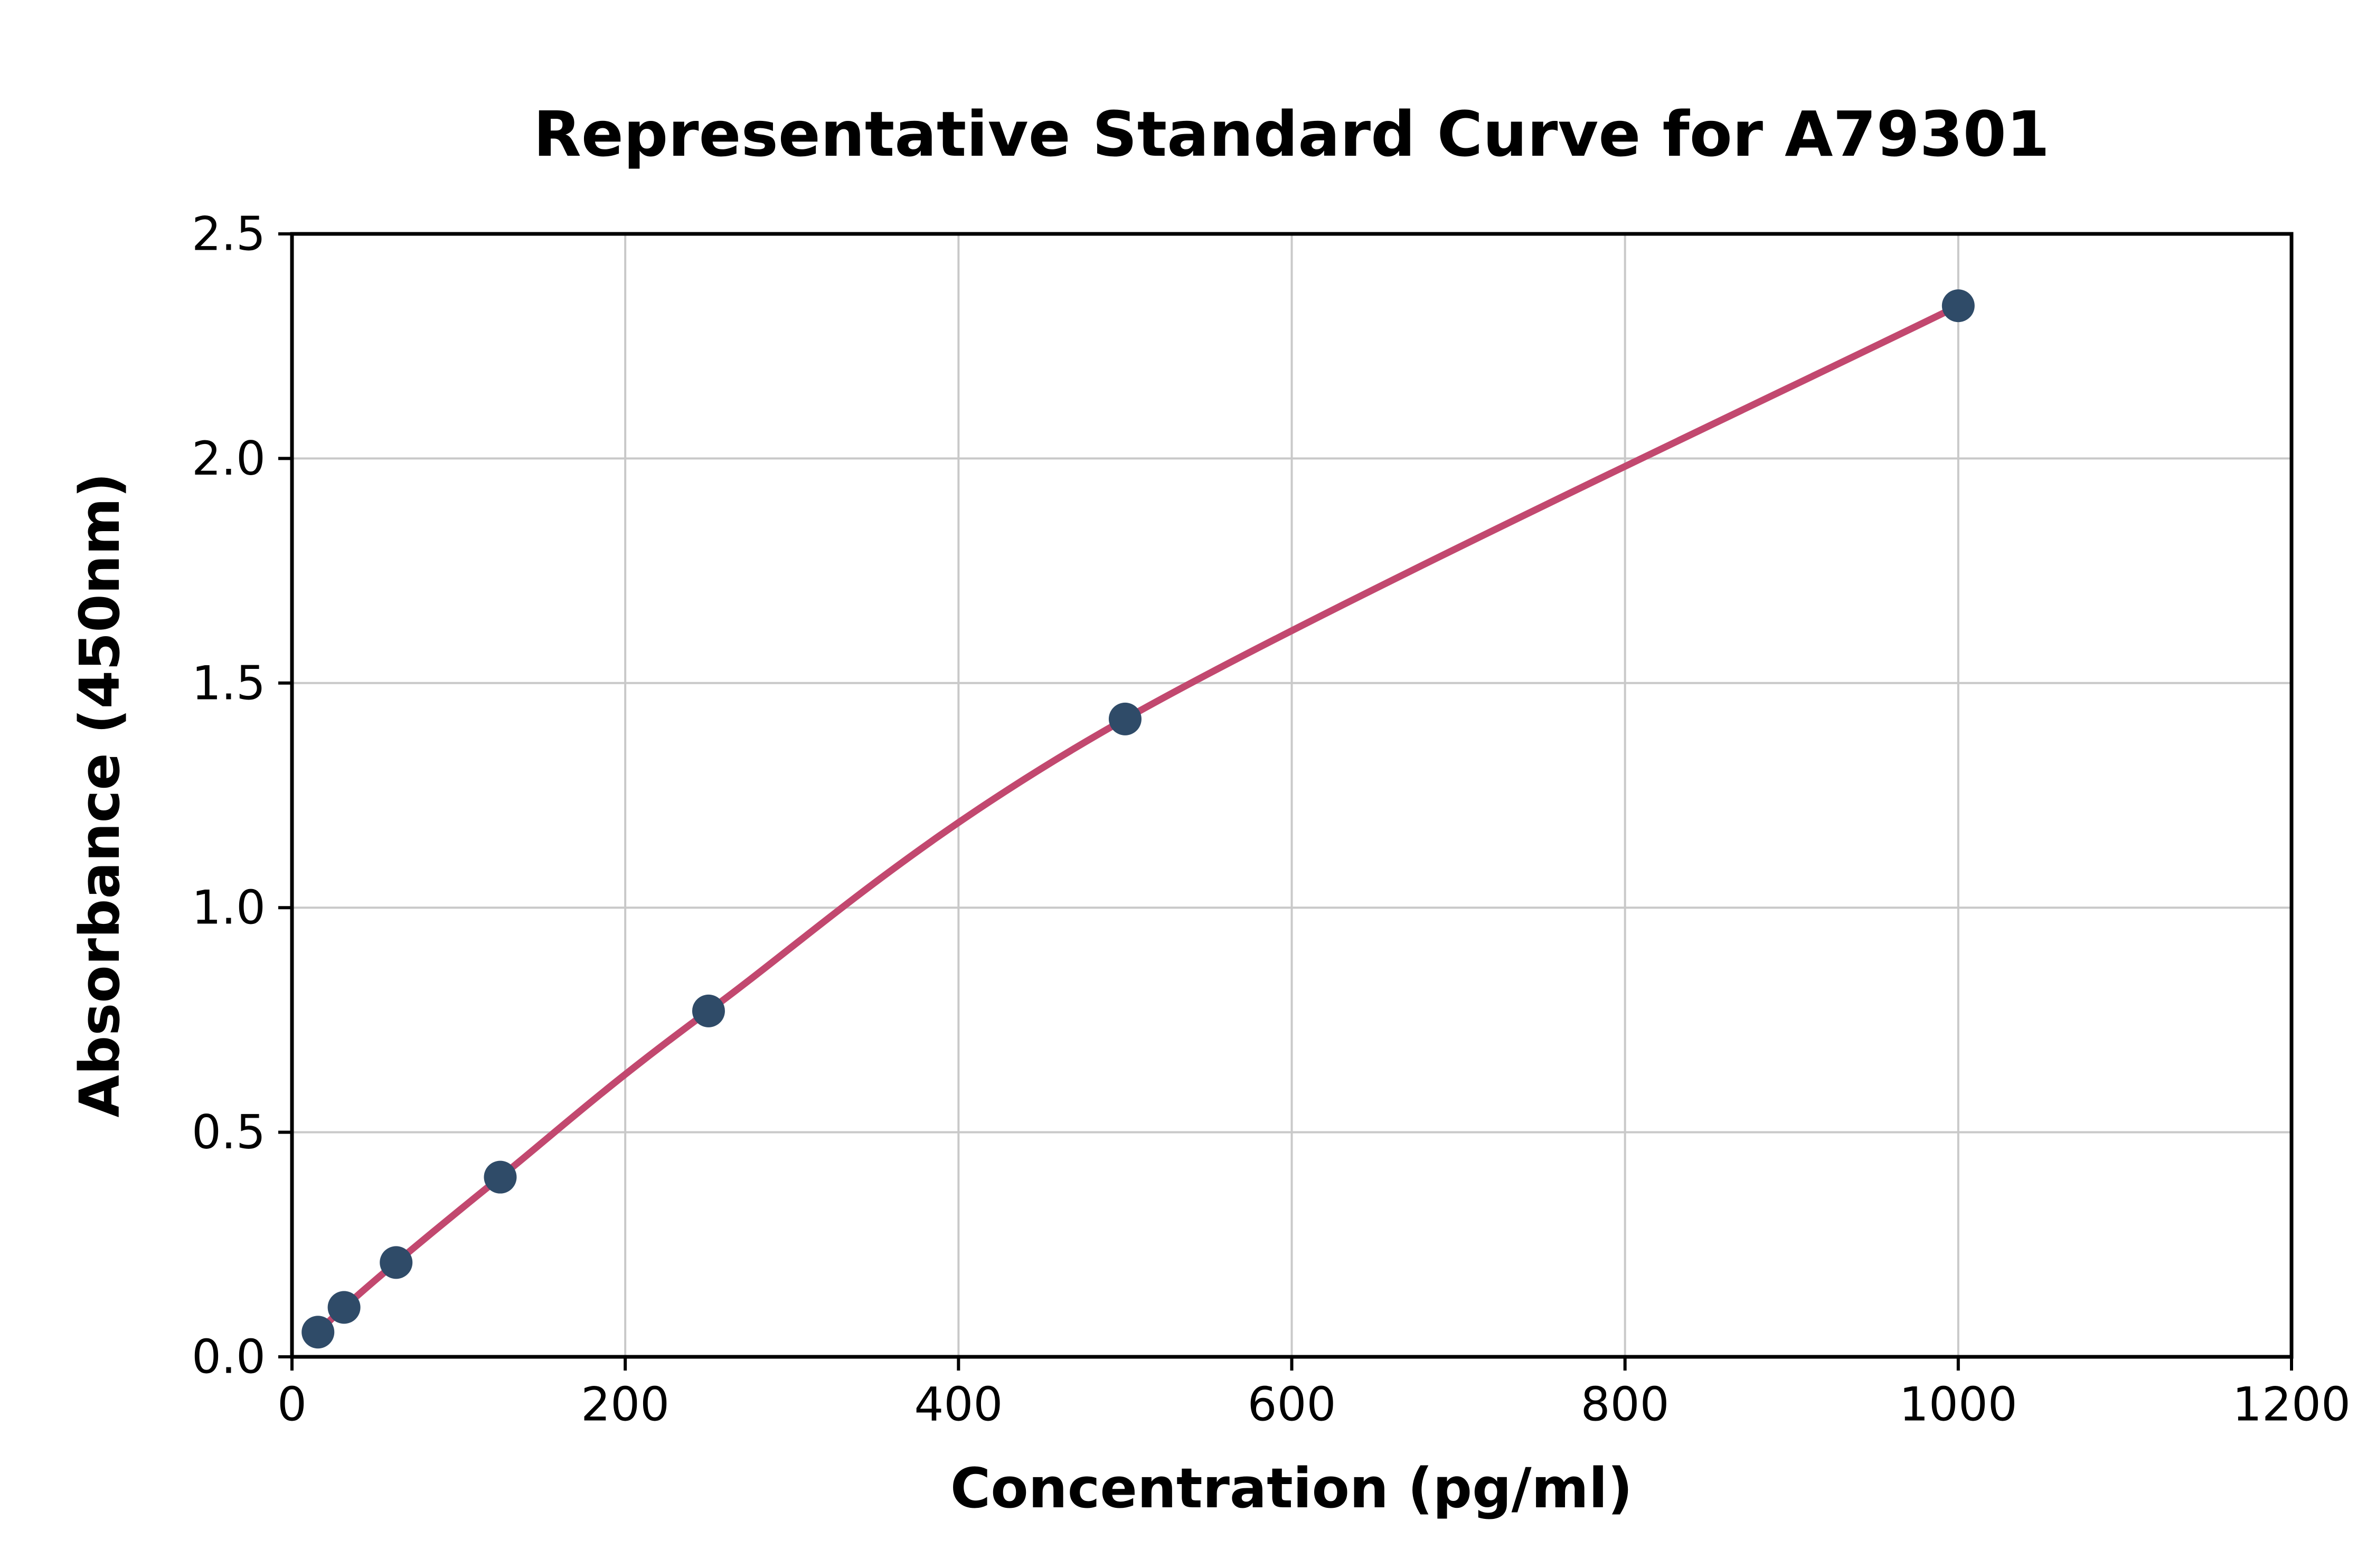 The height and width of the screenshot is (1568, 2376). What do you see at coordinates (100, 795) in the screenshot?
I see `y-axis-label: Absorbance (450nm)` at bounding box center [100, 795].